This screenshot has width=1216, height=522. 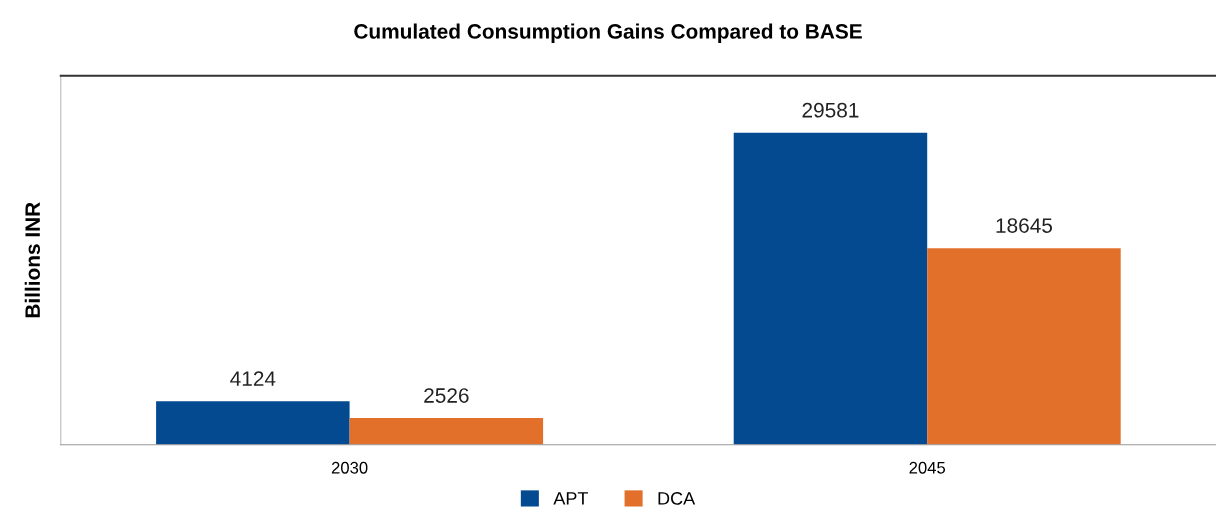 What do you see at coordinates (677, 498) in the screenshot?
I see `legend-label: DCA` at bounding box center [677, 498].